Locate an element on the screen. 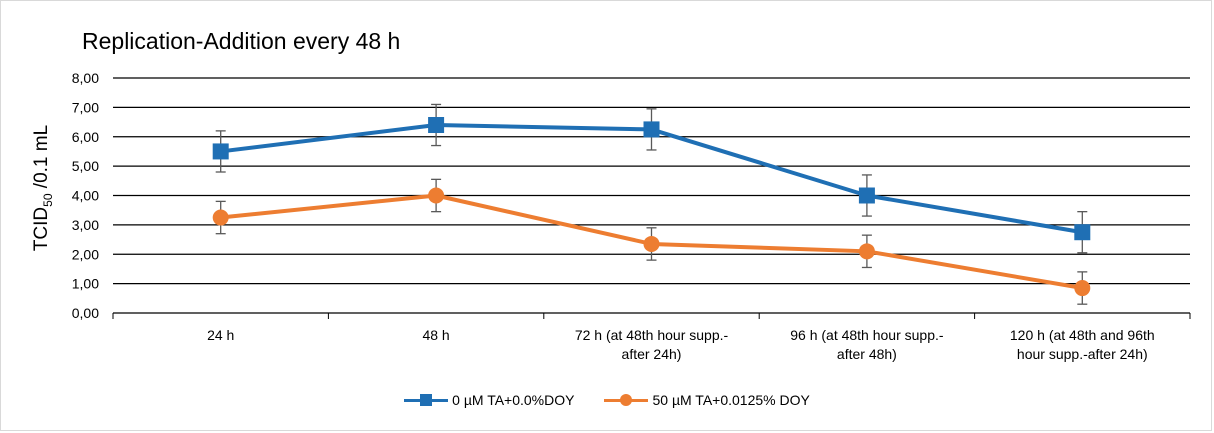 The width and height of the screenshot is (1214, 433). legend-item-series-1: 0 µM TA+0.0%DOY is located at coordinates (489, 400).